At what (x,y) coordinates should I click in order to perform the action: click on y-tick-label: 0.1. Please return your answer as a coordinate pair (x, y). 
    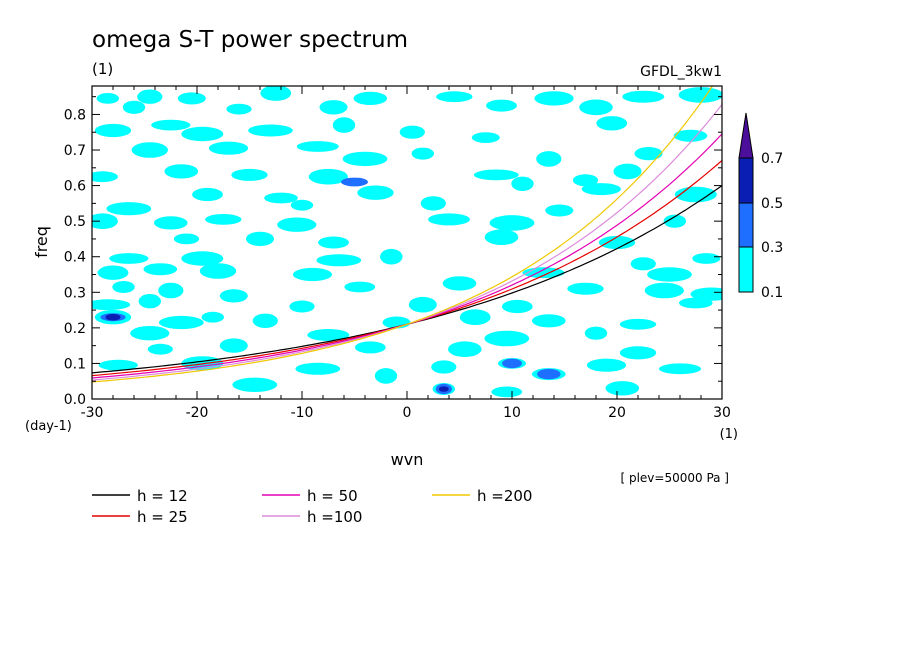
    Looking at the image, I should click on (75, 364).